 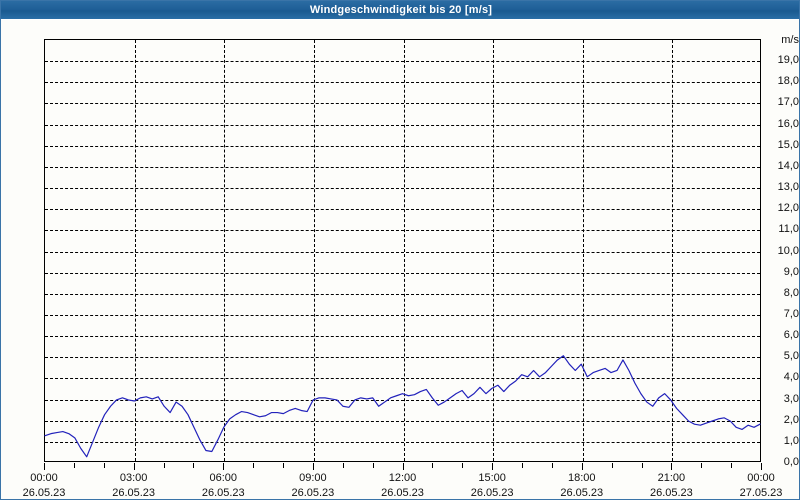 I want to click on y-axis-tick-label: 0,0, so click(x=791, y=462).